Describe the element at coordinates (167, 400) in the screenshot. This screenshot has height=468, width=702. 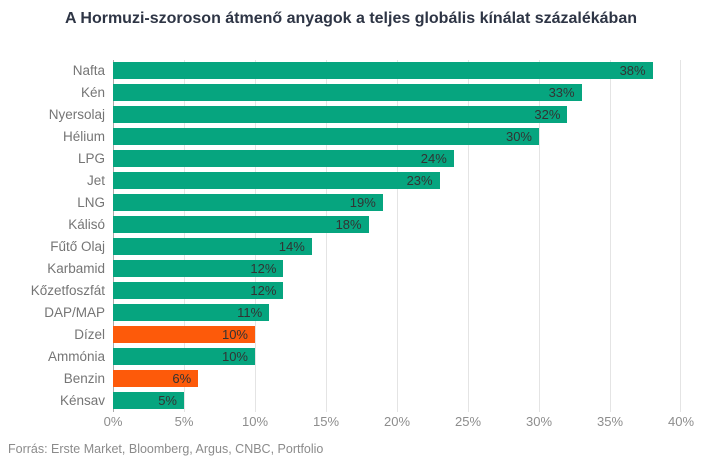
I see `bar-value-label: 5%` at that location.